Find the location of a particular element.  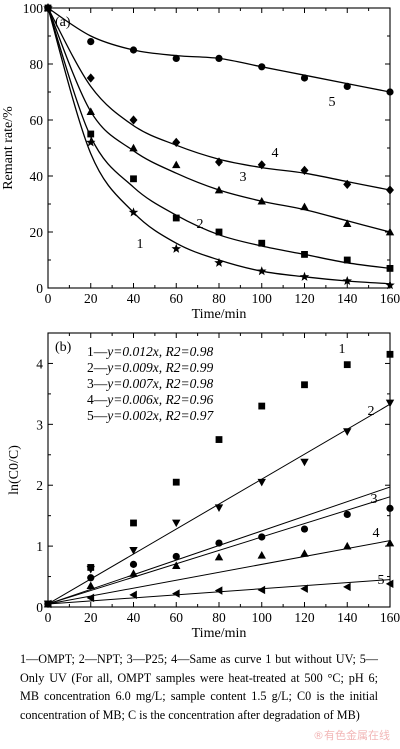

panel-b-x-axis-label: Time/min is located at coordinates (219, 633).